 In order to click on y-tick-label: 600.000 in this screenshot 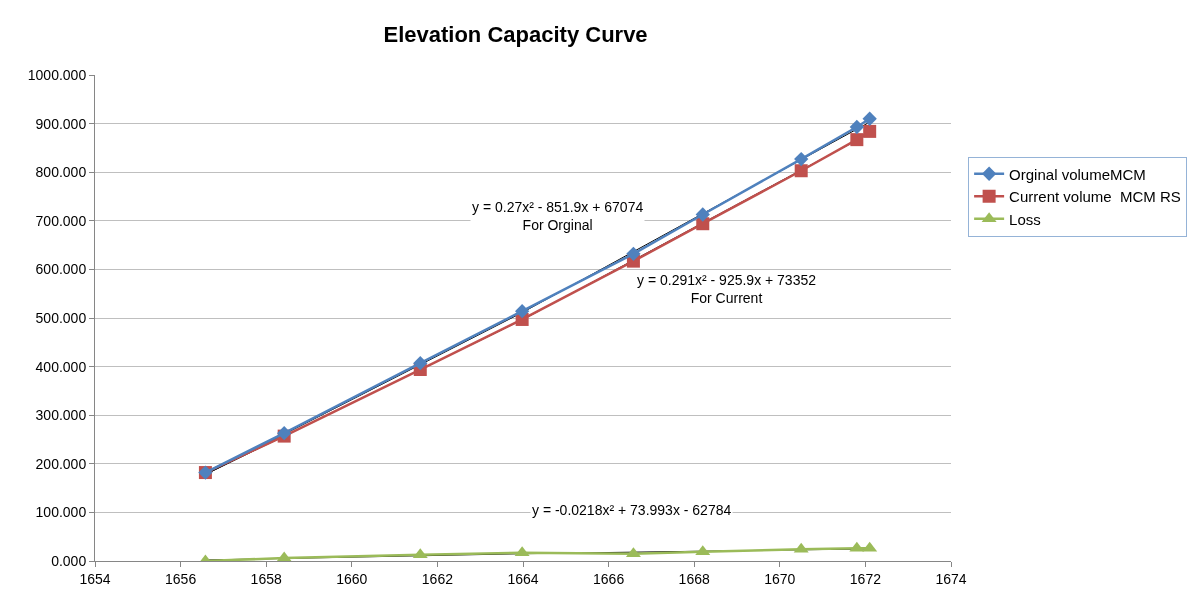, I will do `click(61, 269)`.